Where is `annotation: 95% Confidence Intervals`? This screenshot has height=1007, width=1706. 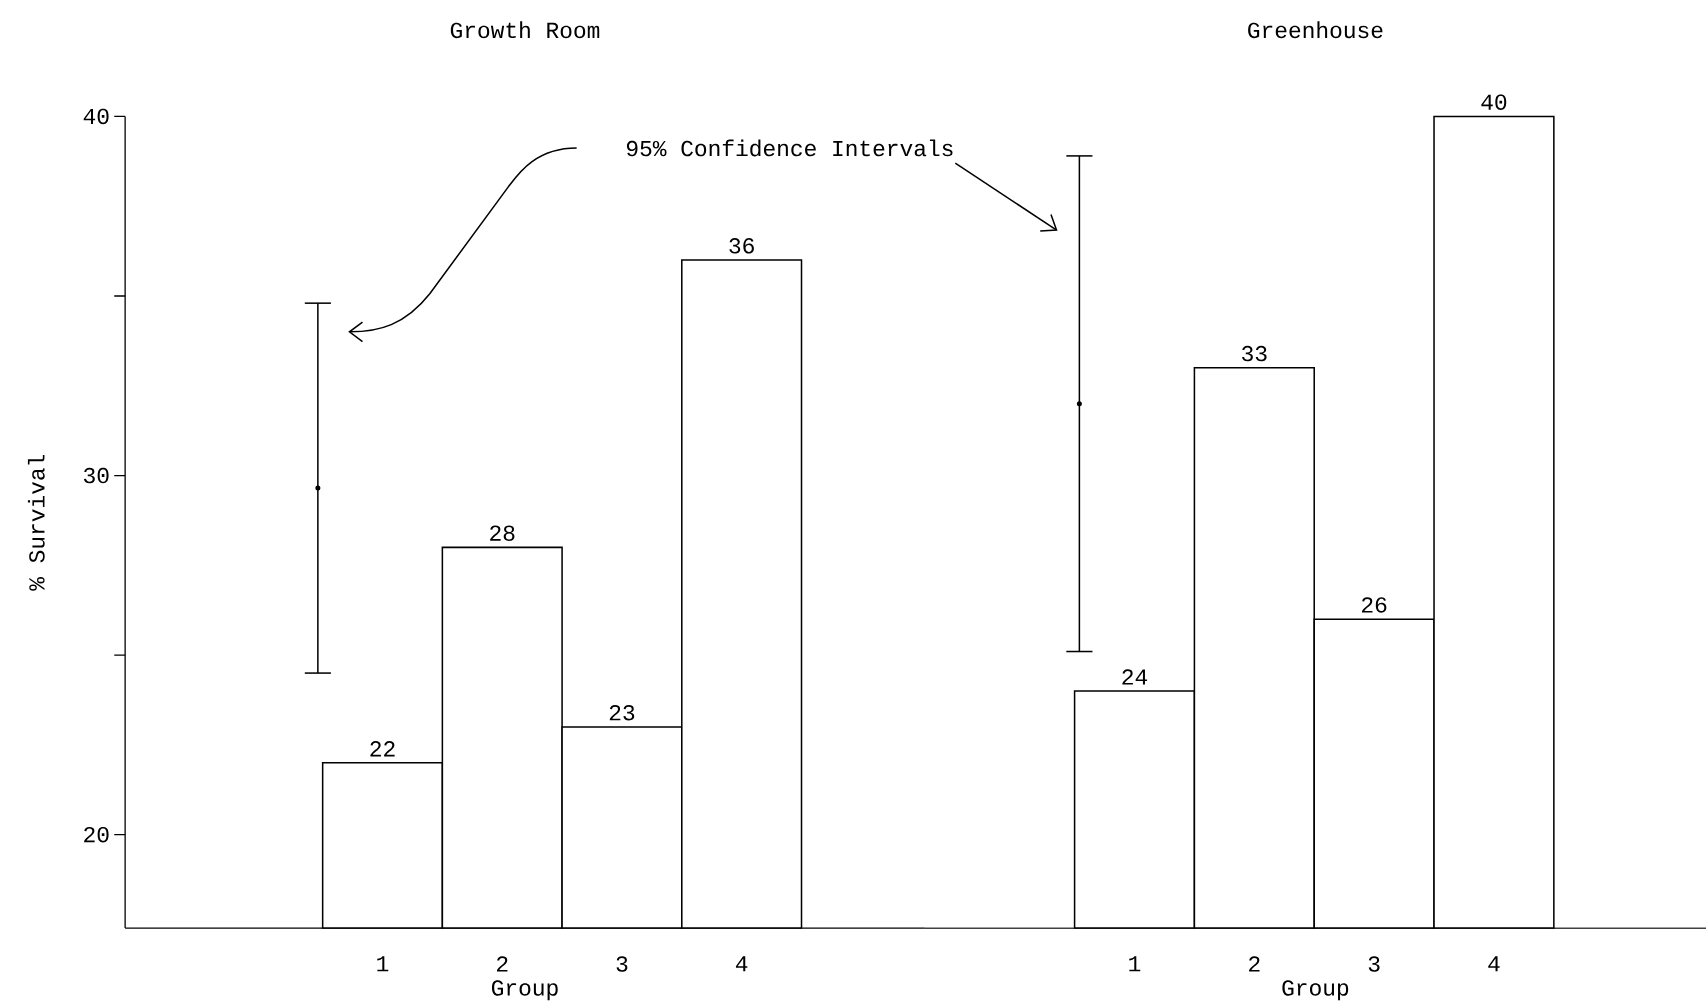 annotation: 95% Confidence Intervals is located at coordinates (789, 148).